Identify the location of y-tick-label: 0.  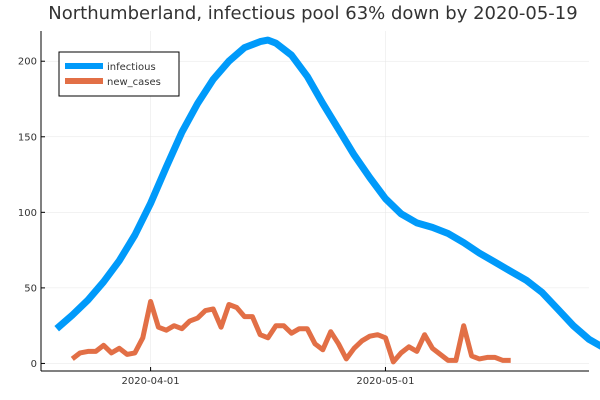
(34, 364).